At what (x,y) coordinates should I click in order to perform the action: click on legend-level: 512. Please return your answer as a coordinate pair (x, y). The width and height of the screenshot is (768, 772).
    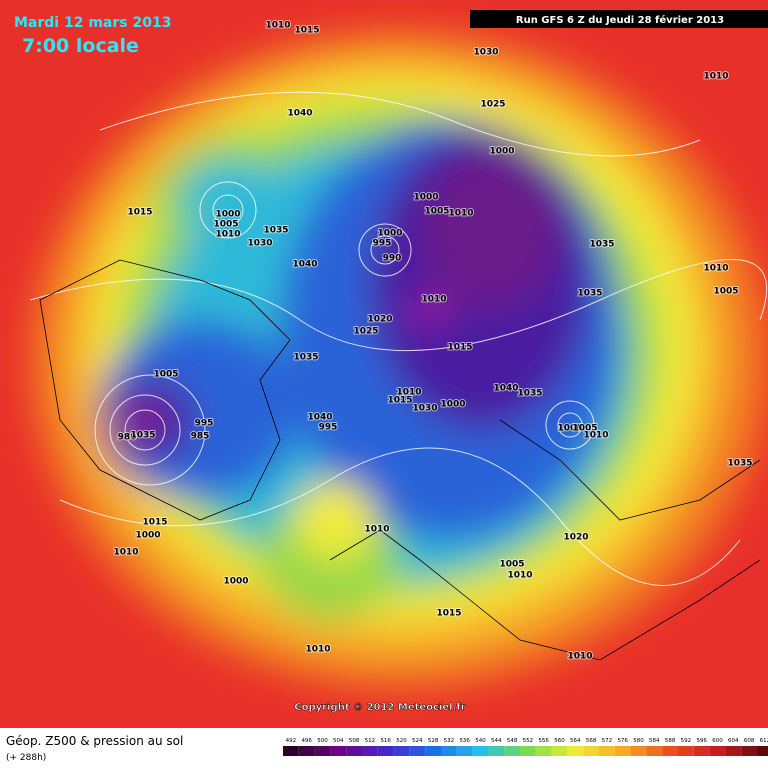
    Looking at the image, I should click on (370, 741).